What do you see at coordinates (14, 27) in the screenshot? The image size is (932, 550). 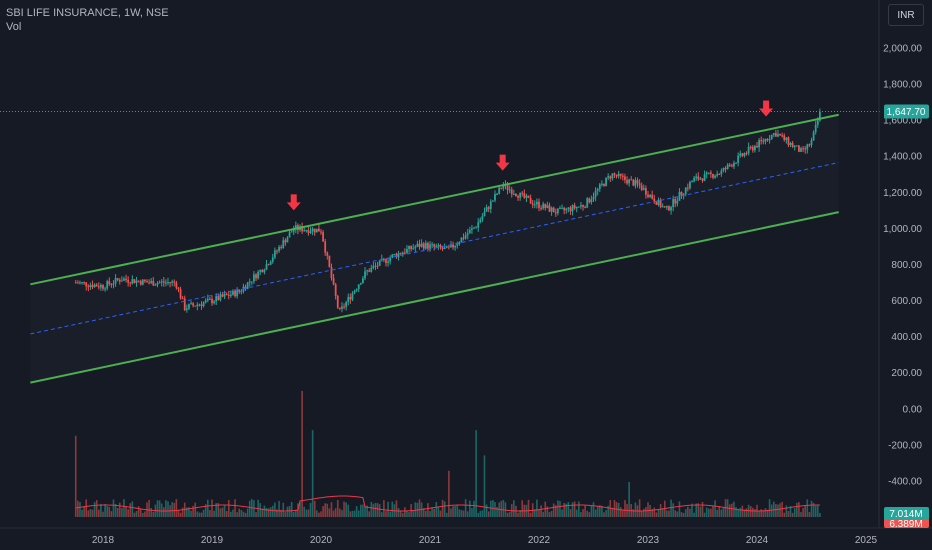 I see `volume-label: Vol` at bounding box center [14, 27].